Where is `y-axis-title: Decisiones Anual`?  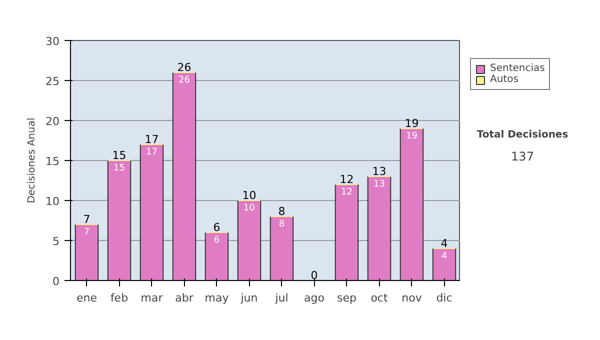
y-axis-title: Decisiones Anual is located at coordinates (32, 161).